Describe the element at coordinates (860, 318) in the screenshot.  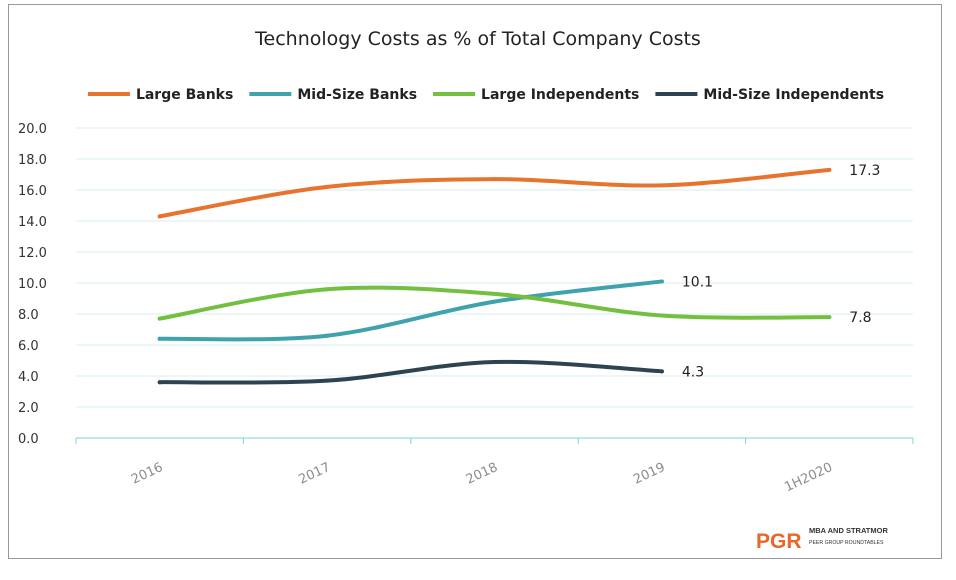
I see `end-label-large-independents: 7.8` at that location.